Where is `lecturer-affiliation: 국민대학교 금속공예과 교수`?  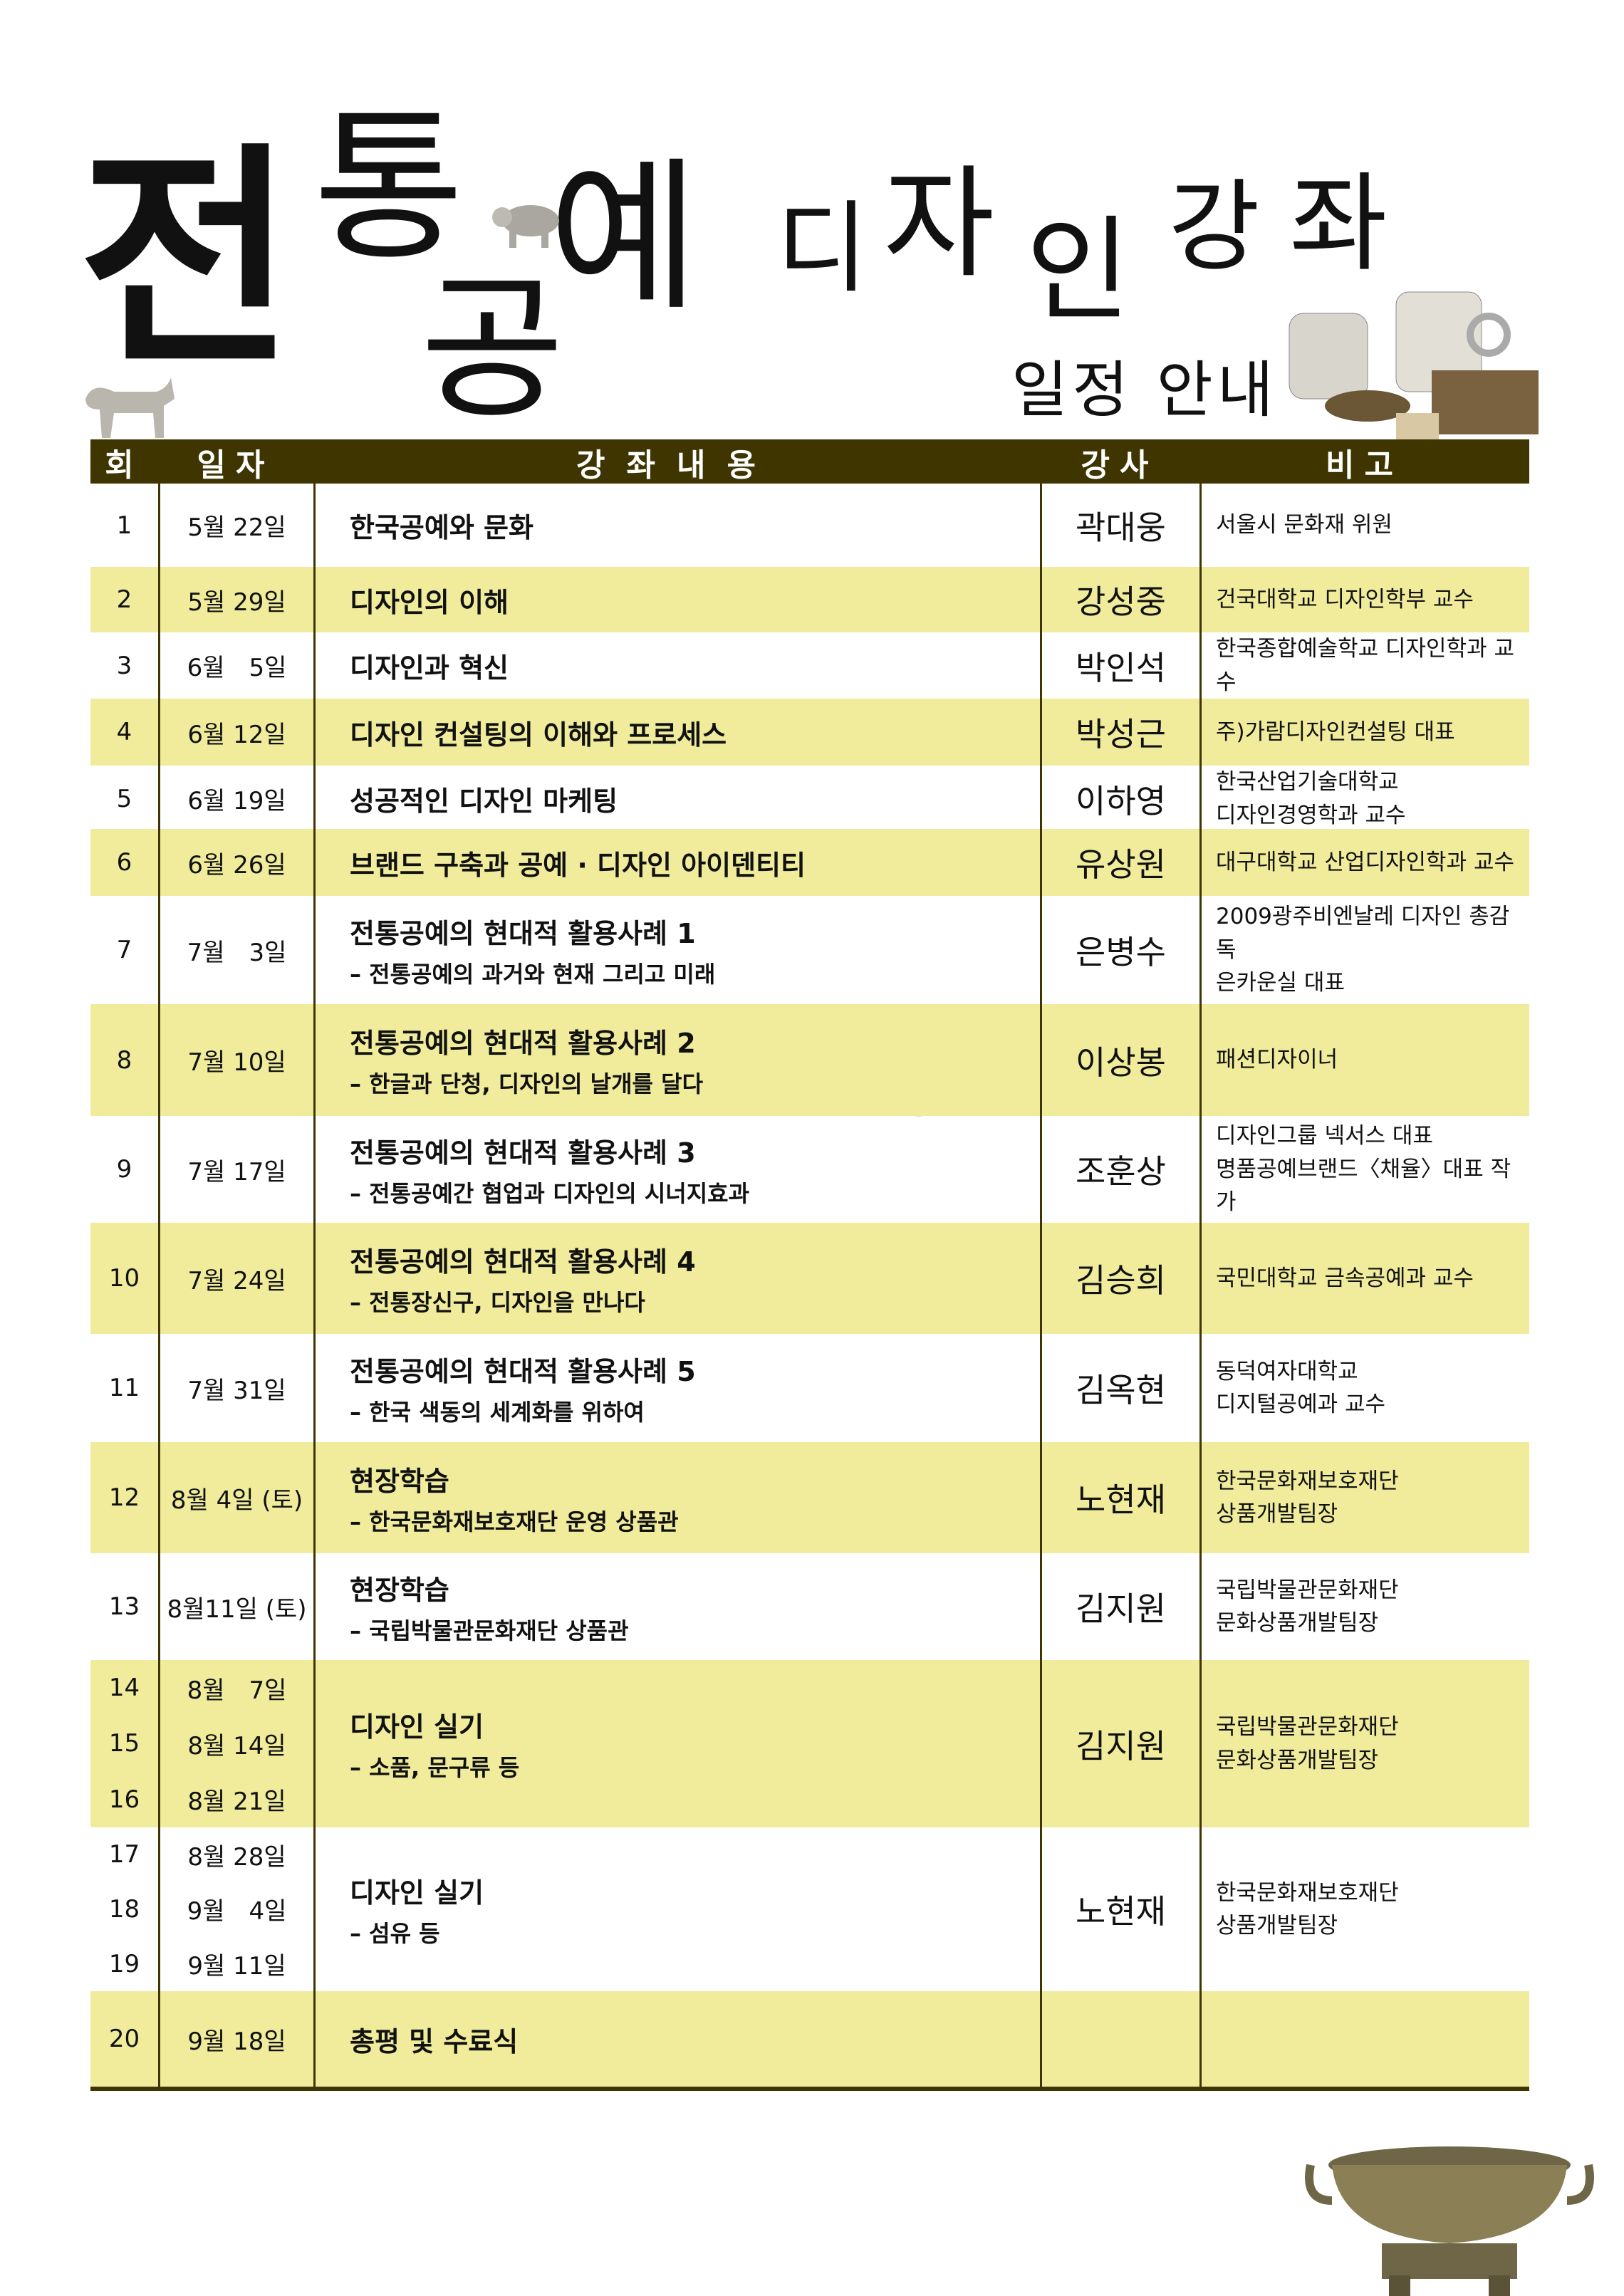 lecturer-affiliation: 국민대학교 금속공예과 교수 is located at coordinates (1345, 1278).